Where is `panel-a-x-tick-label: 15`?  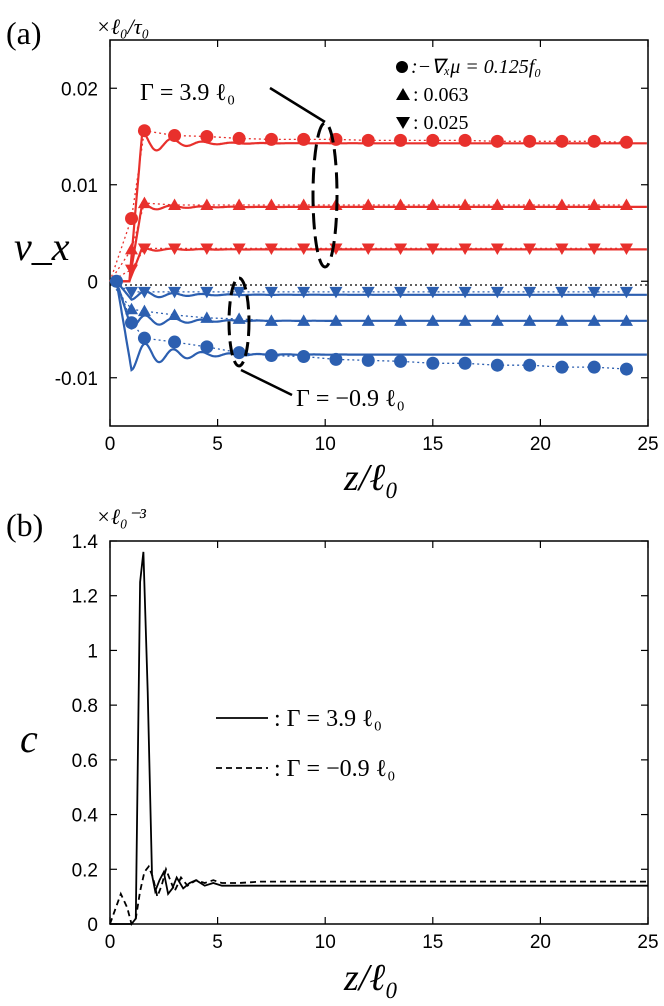
panel-a-x-tick-label: 15 is located at coordinates (432, 444).